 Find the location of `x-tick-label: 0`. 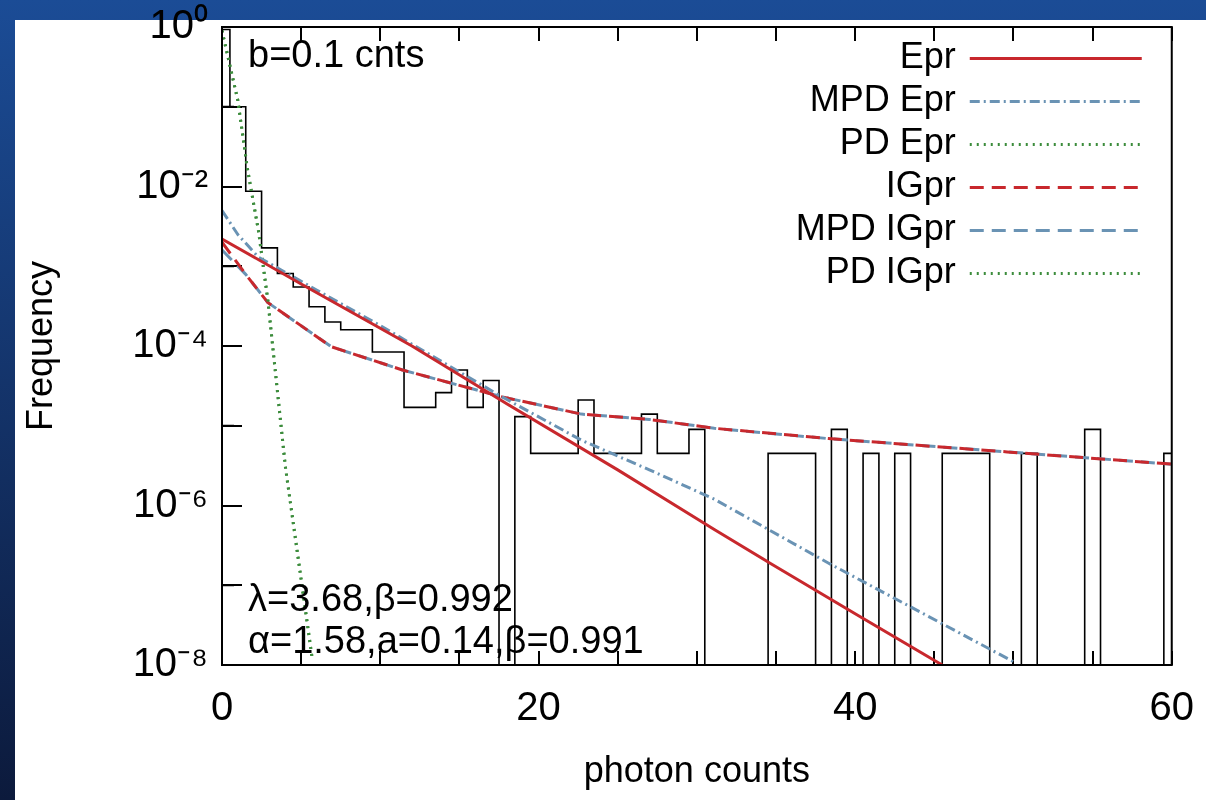

x-tick-label: 0 is located at coordinates (222, 706).